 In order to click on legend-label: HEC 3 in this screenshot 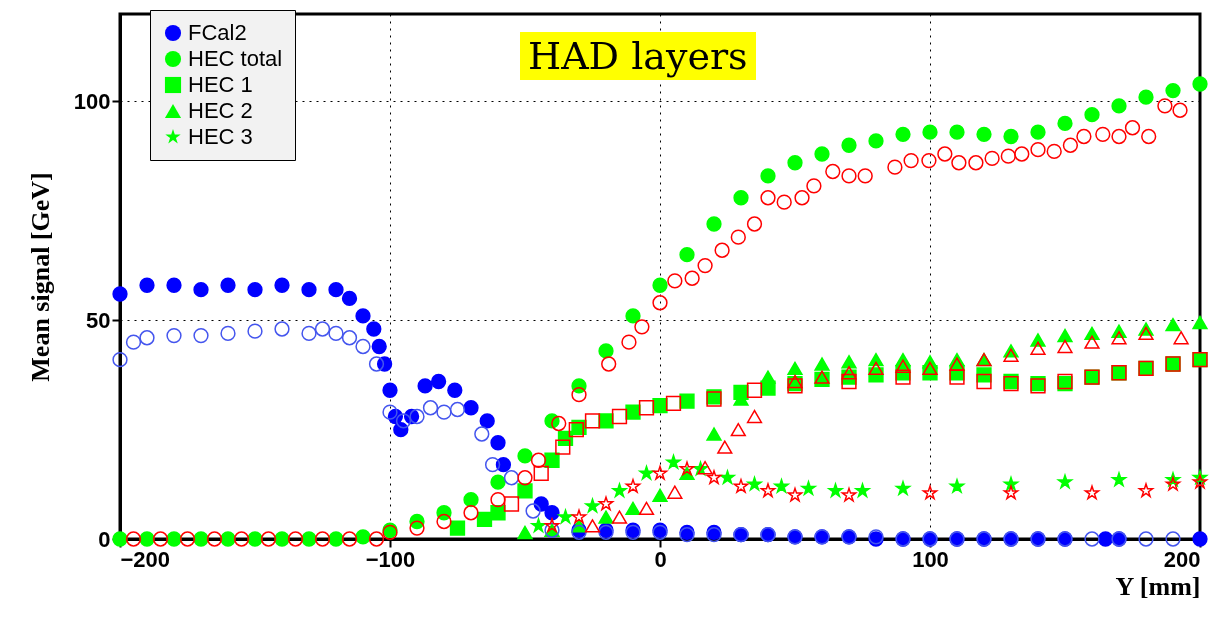, I will do `click(220, 136)`.